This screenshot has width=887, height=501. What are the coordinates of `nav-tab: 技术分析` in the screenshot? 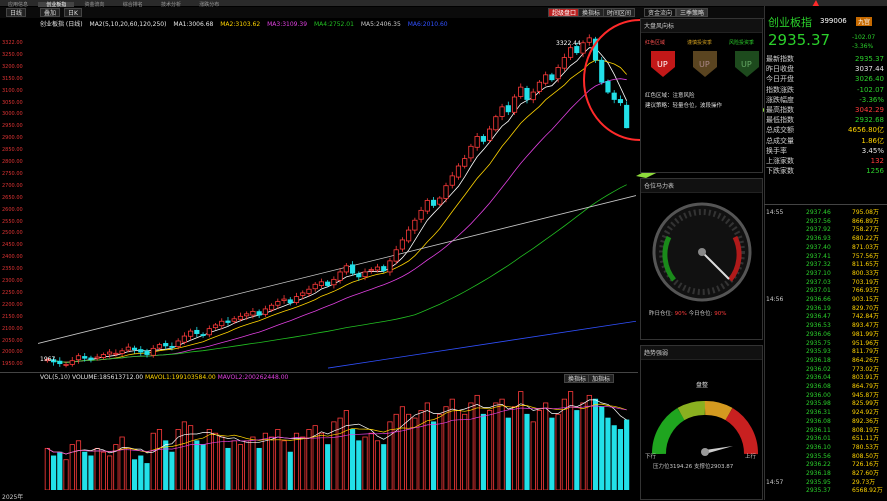 It's located at (171, 5).